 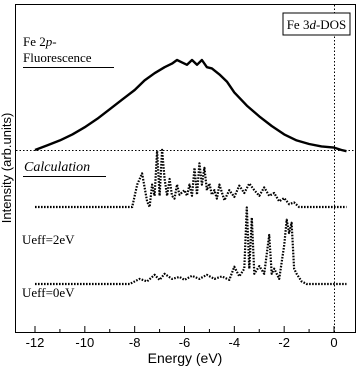 I want to click on x-axis-ticks: -12 -10 -8 -6 -4 -2 0, so click(x=182, y=338).